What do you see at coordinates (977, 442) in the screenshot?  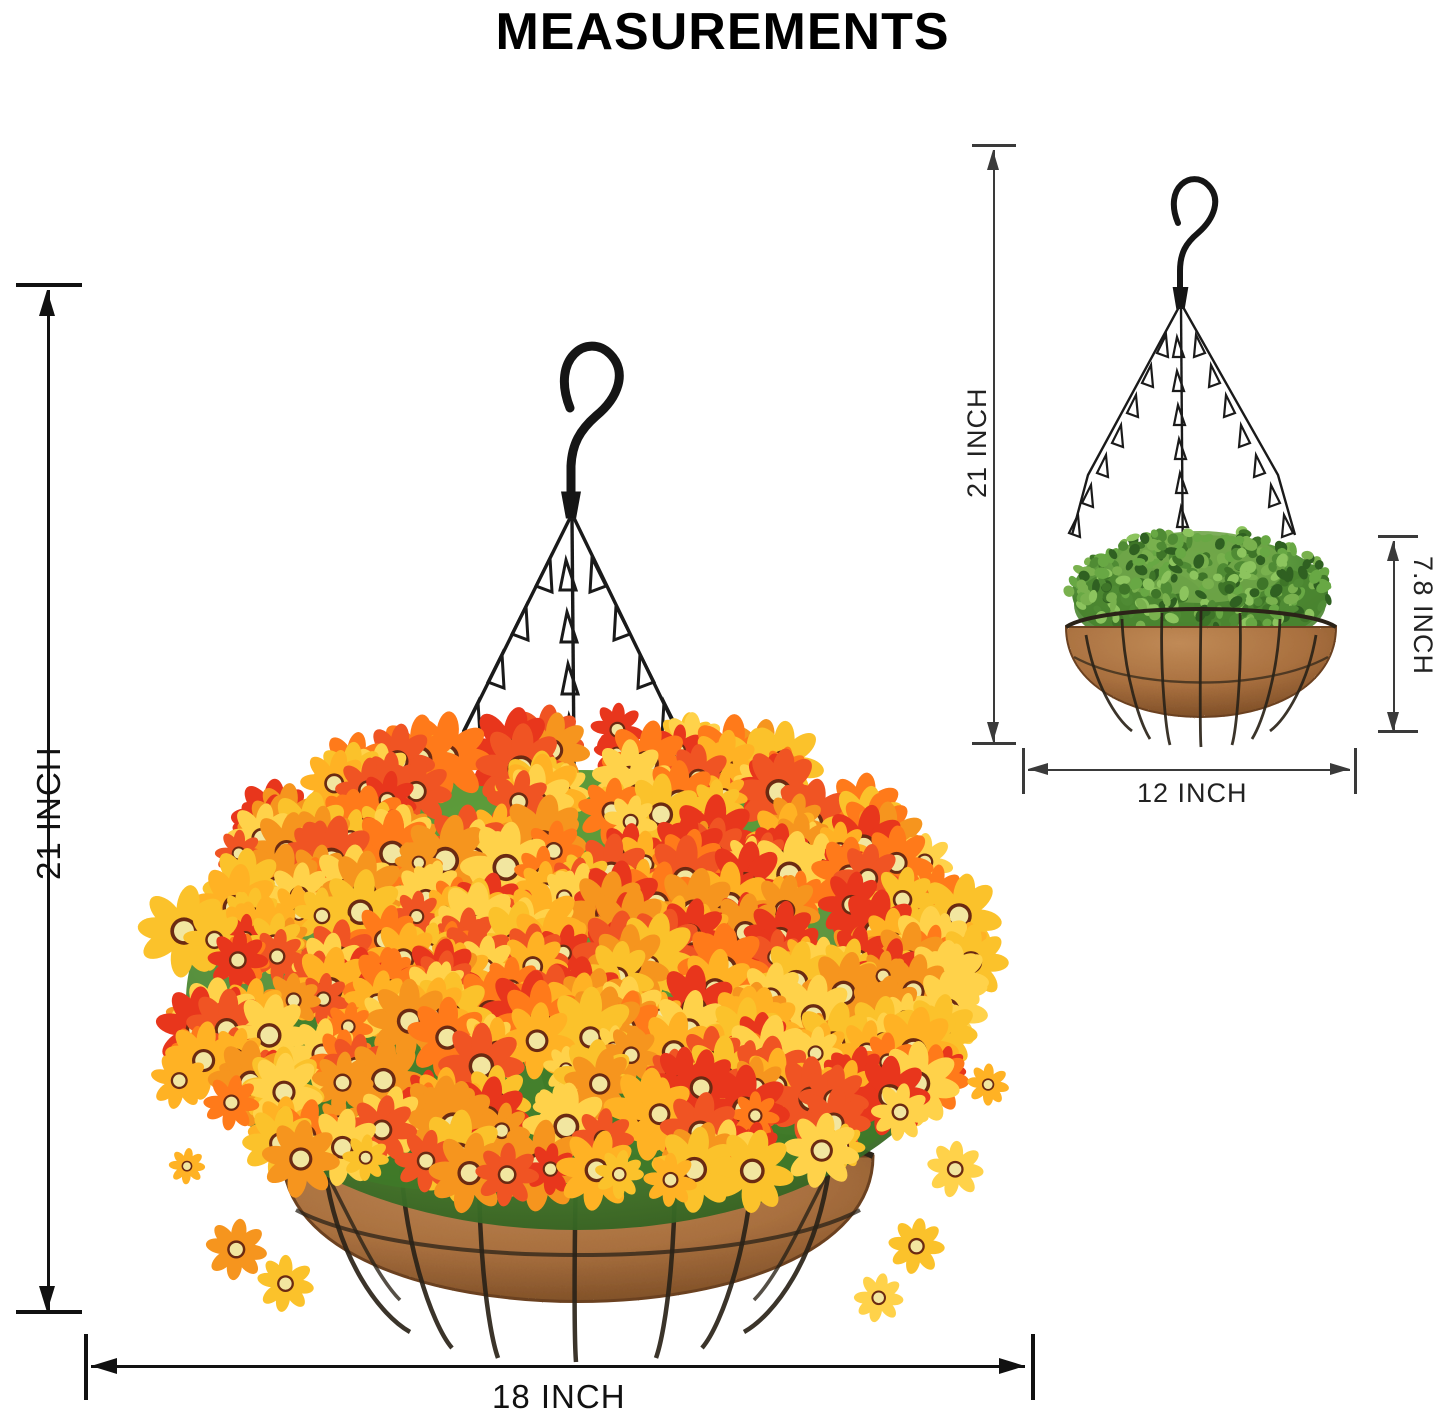 I see `dim-small-height-label: 21 INCH` at bounding box center [977, 442].